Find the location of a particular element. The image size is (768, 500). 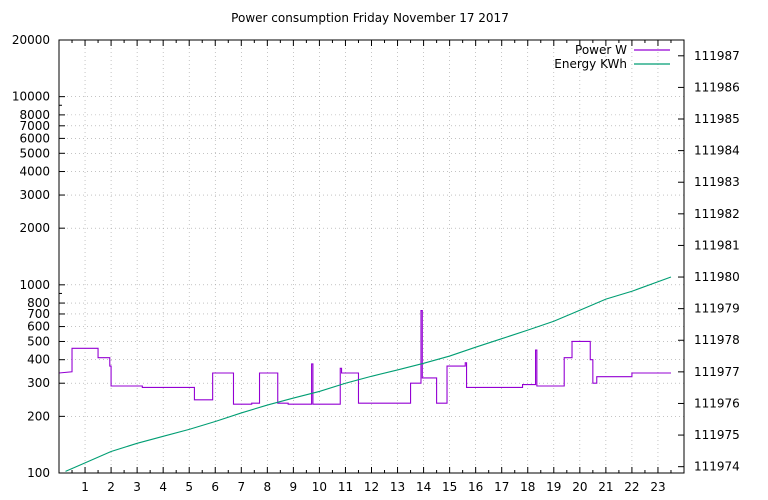

y-left-tick-label: 200 is located at coordinates (38, 416).